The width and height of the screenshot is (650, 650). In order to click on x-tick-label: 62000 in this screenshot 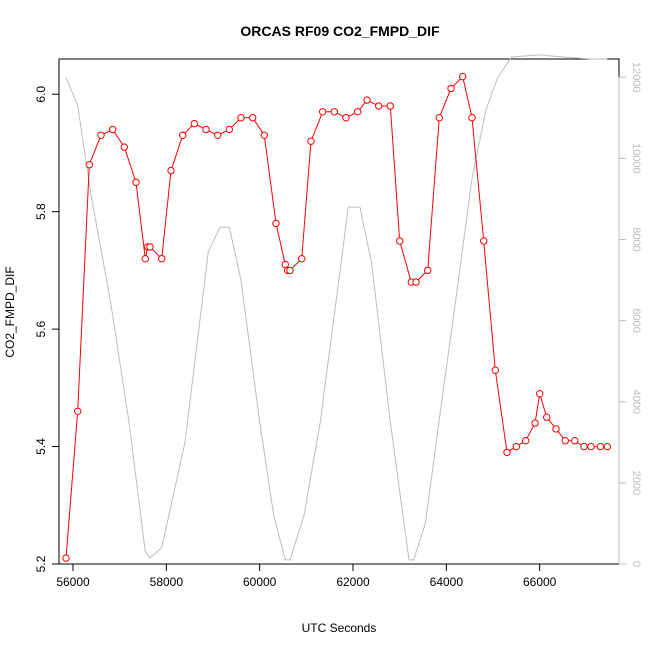, I will do `click(353, 582)`.